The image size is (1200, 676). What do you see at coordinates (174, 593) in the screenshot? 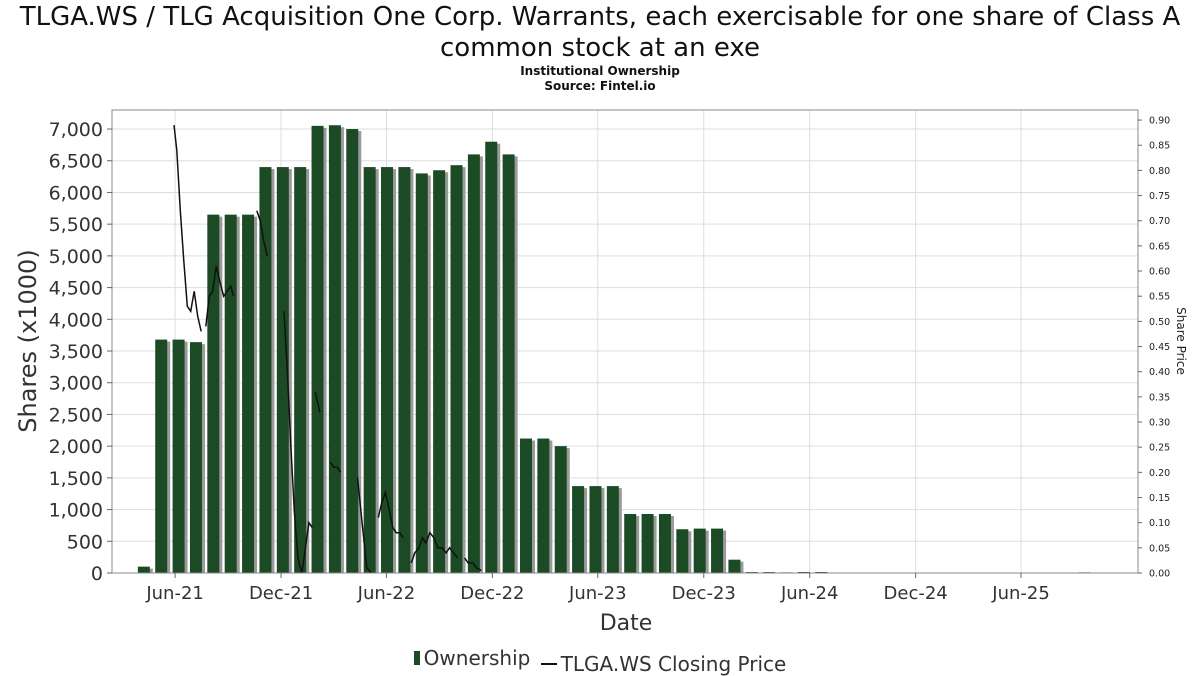
I see `x-tick-label: Jun-21` at bounding box center [174, 593].